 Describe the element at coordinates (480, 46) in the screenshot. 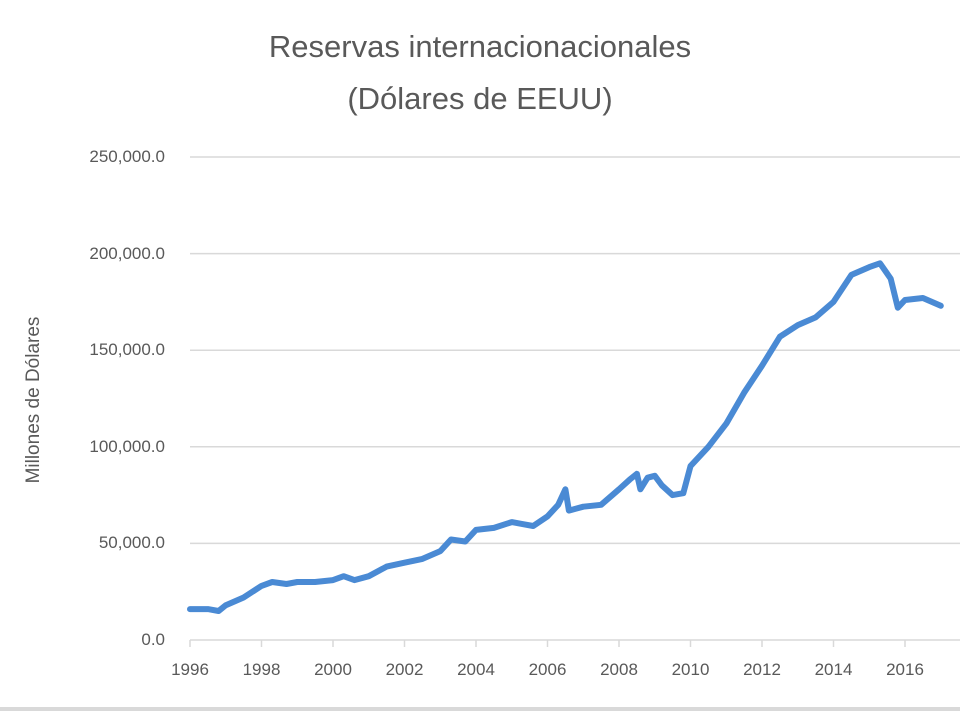

I see `chart-title: Reservas internacionacionales` at that location.